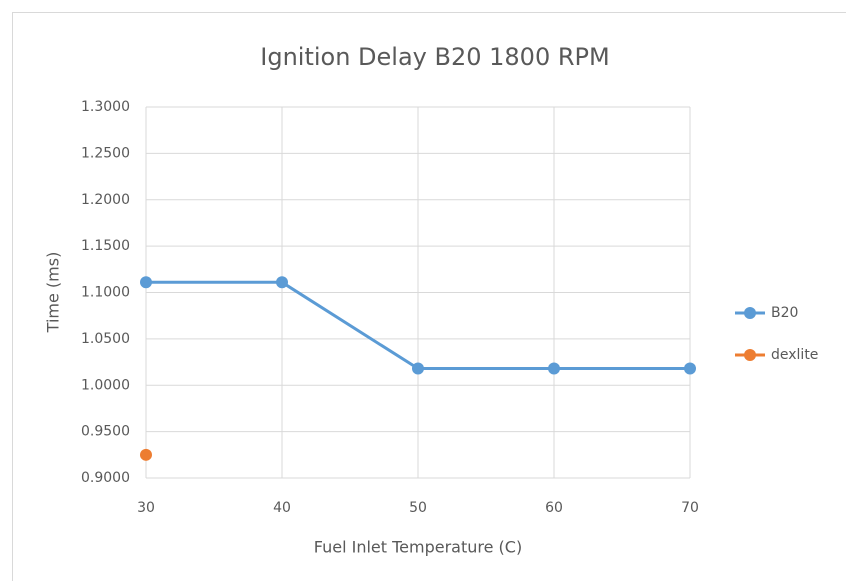 This screenshot has height=581, width=846. Describe the element at coordinates (53, 293) in the screenshot. I see `y-axis-label: Time (ms)` at that location.